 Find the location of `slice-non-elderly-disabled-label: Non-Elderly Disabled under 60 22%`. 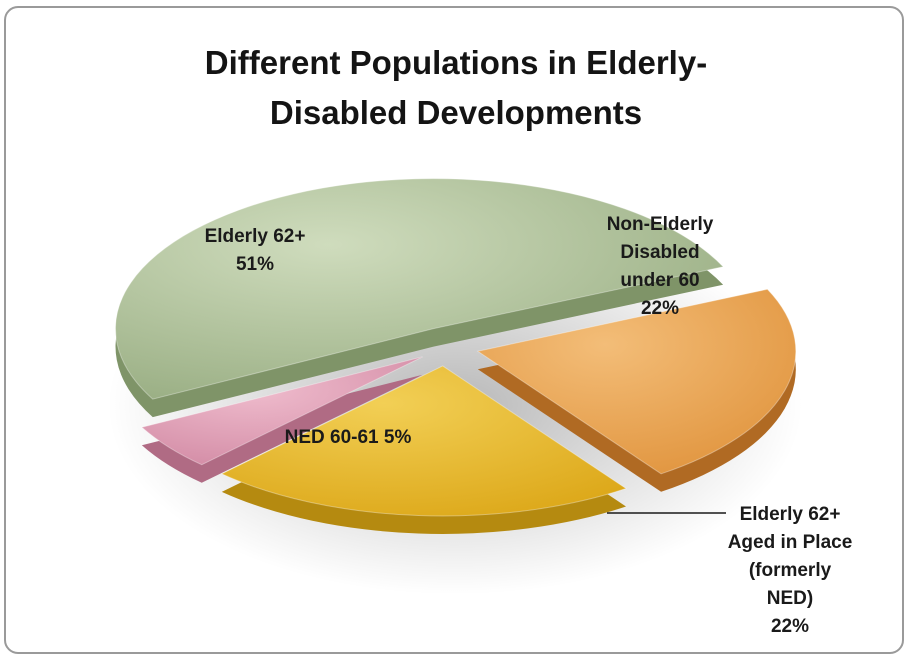

slice-non-elderly-disabled-label: Non-Elderly Disabled under 60 22% is located at coordinates (660, 266).